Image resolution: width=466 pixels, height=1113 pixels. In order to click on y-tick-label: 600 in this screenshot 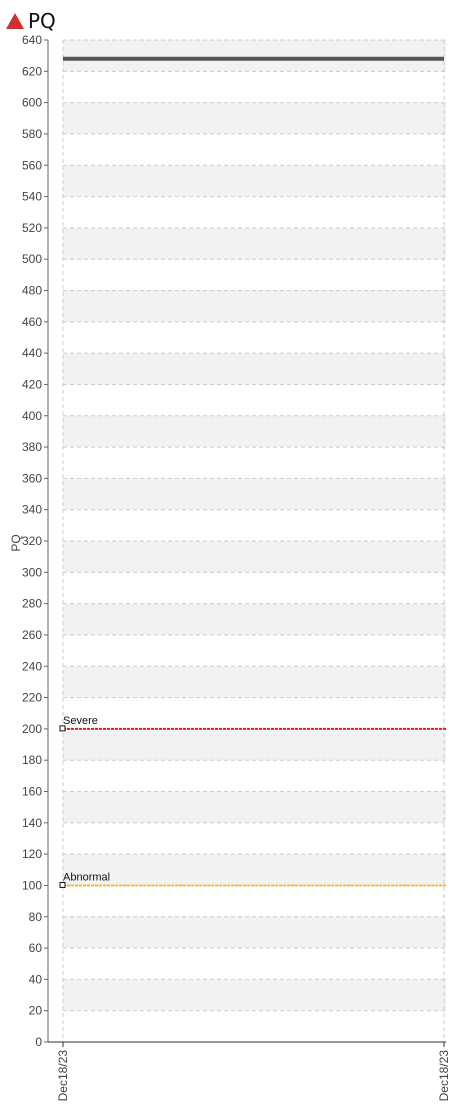, I will do `click(32, 103)`.